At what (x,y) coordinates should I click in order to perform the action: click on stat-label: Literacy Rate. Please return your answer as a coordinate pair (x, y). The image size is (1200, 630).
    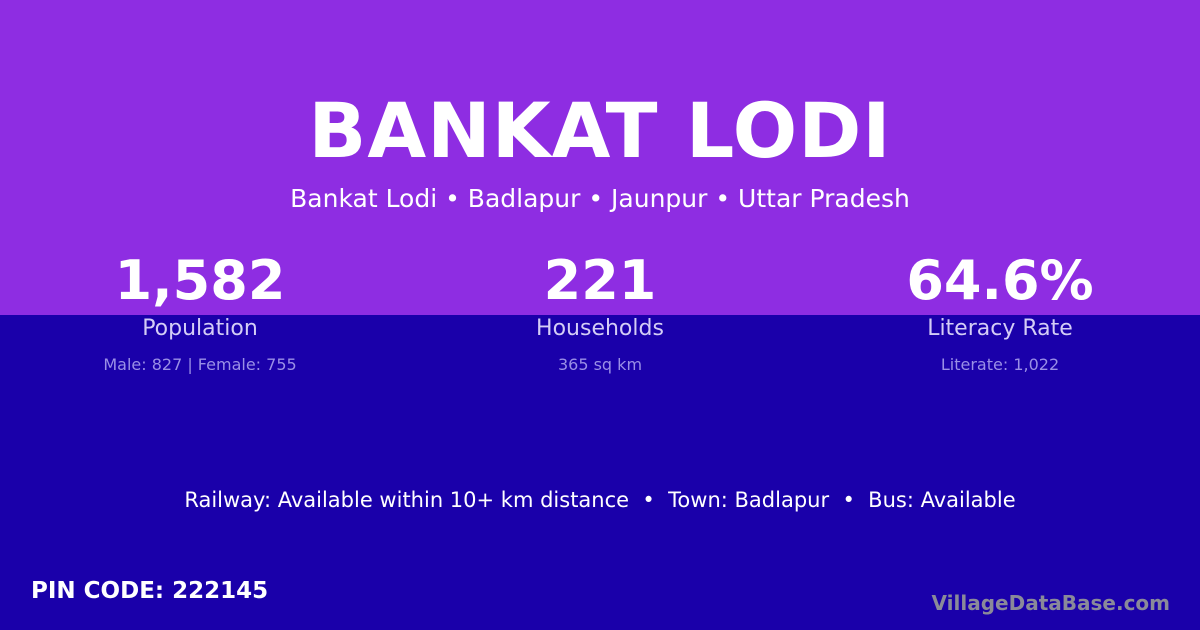
    Looking at the image, I should click on (1000, 328).